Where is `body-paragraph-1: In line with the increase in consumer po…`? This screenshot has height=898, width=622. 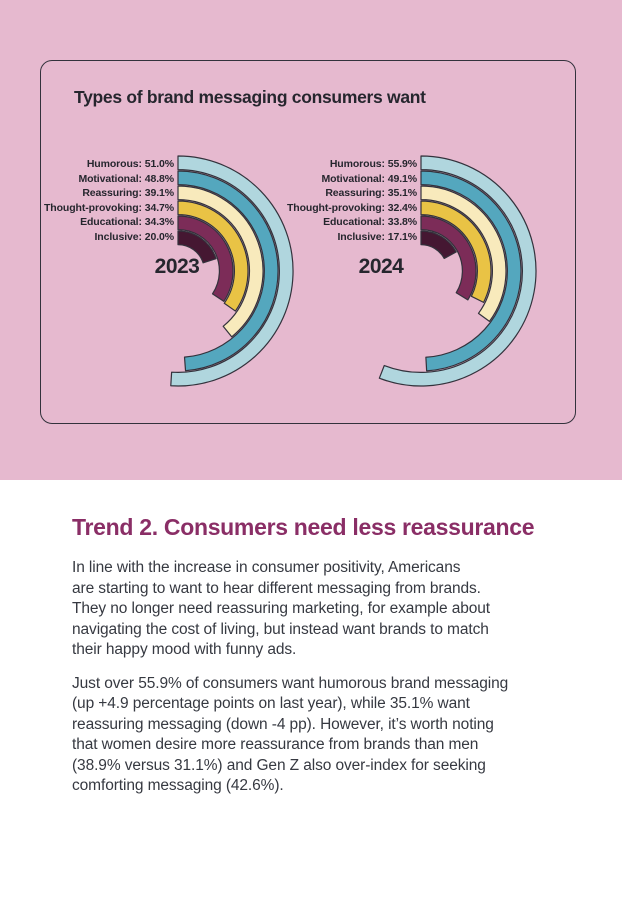
body-paragraph-1: In line with the increase in consumer po… is located at coordinates (281, 608).